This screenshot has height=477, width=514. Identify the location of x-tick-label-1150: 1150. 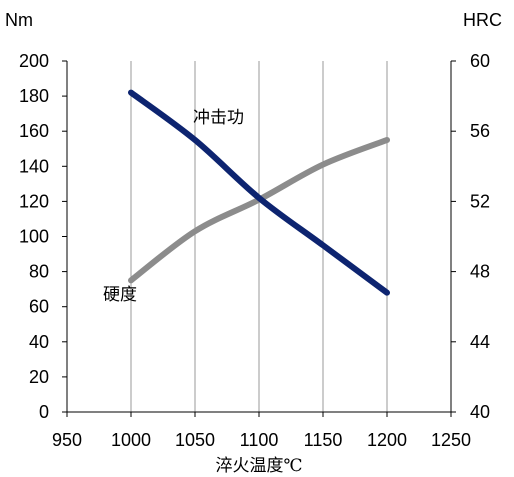
(323, 440).